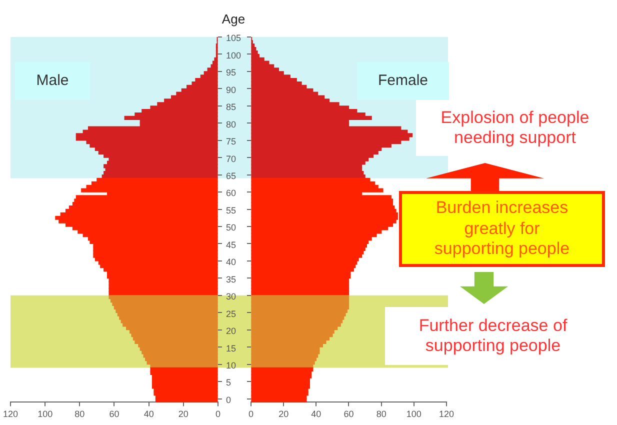 The height and width of the screenshot is (425, 617). What do you see at coordinates (502, 229) in the screenshot?
I see `annotation: Burden increases greatly for supporting people` at bounding box center [502, 229].